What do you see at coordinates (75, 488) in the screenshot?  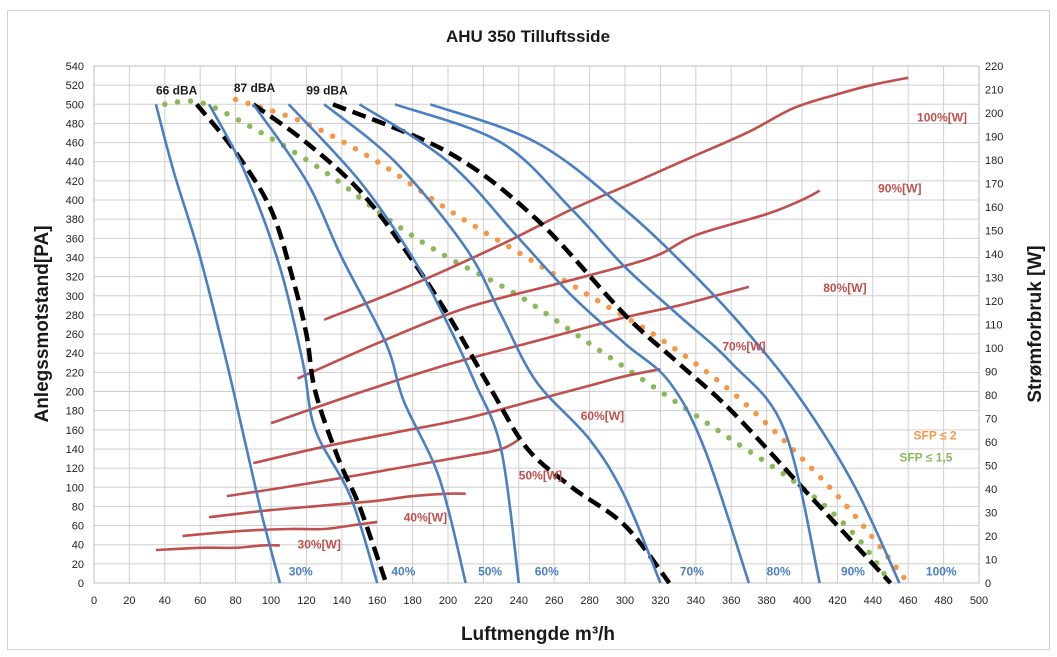 I see `y-tick-label: 100` at bounding box center [75, 488].